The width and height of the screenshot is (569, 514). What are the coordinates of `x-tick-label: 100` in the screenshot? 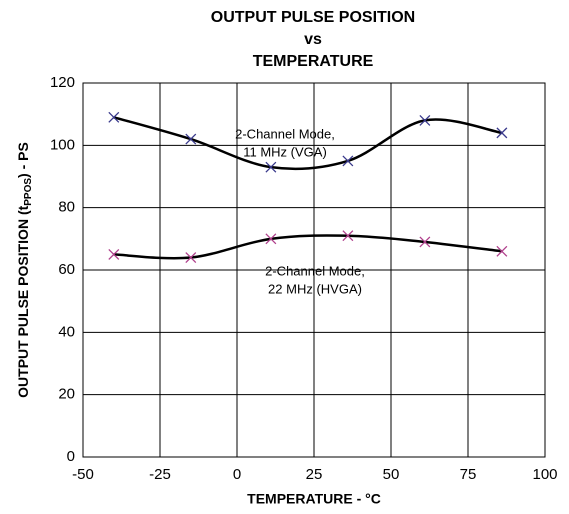 It's located at (544, 474).